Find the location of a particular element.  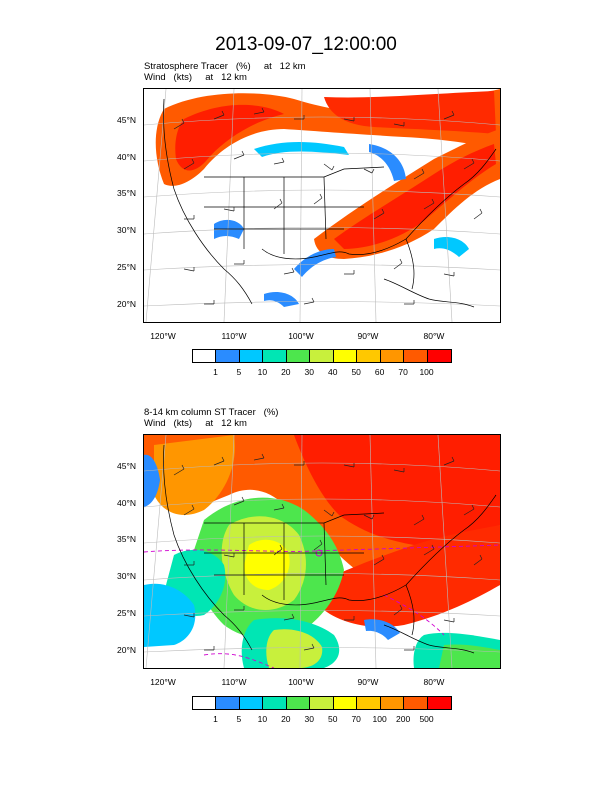

panel2-lon-label: 110°W is located at coordinates (234, 682).